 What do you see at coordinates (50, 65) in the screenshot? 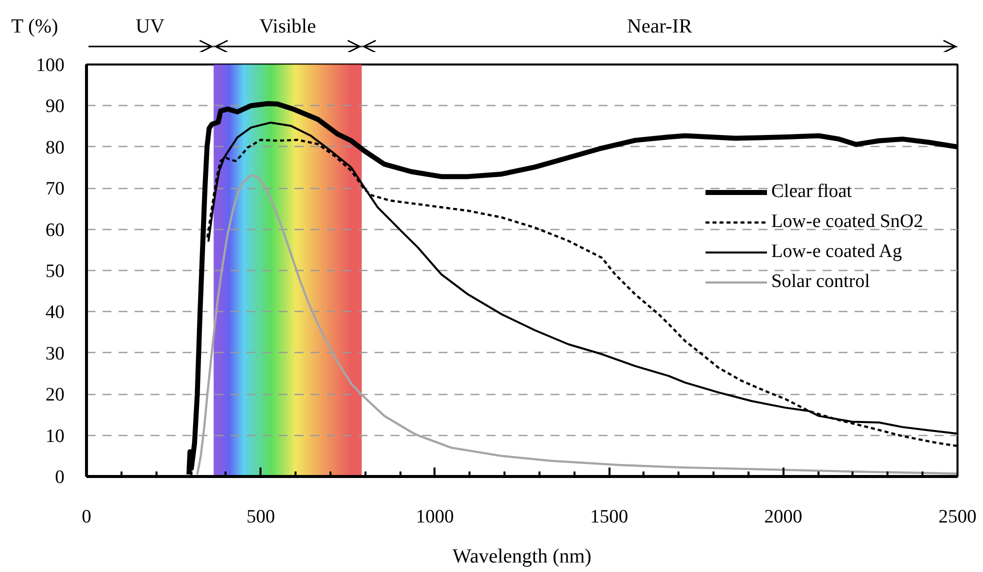
I see `y-tick-label: 100` at bounding box center [50, 65].